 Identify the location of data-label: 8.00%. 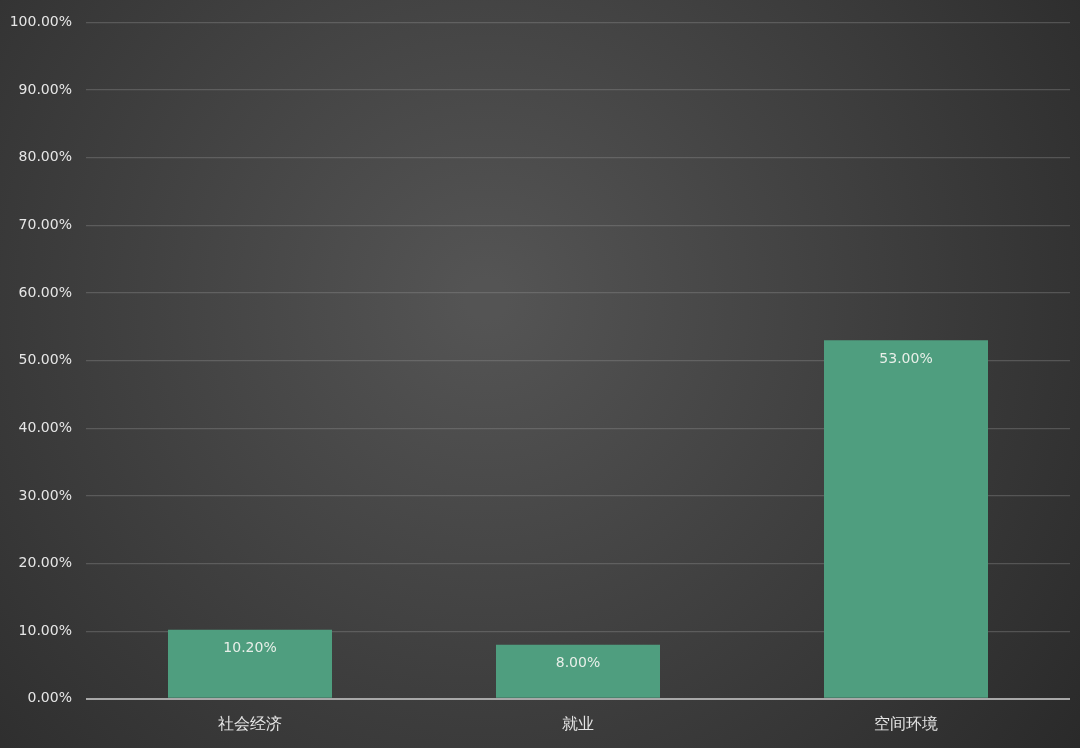
(578, 662).